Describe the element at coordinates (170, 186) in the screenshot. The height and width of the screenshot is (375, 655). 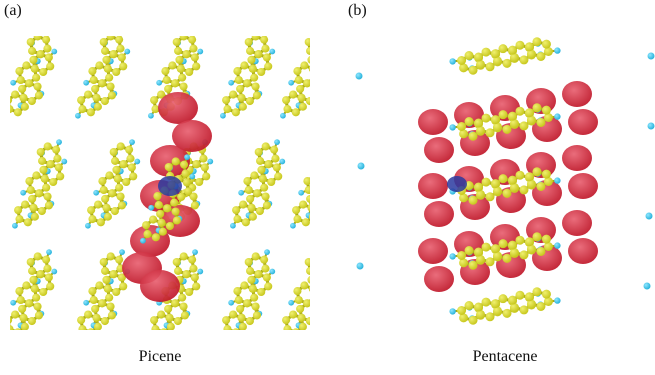
I see `defect-site` at that location.